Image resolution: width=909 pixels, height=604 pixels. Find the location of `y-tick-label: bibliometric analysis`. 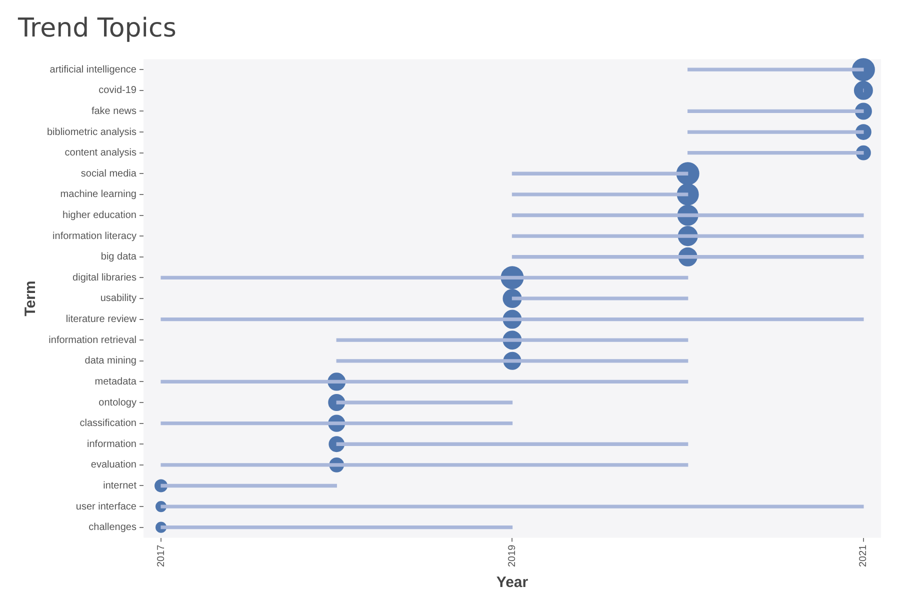

y-tick-label: bibliometric analysis is located at coordinates (91, 132).